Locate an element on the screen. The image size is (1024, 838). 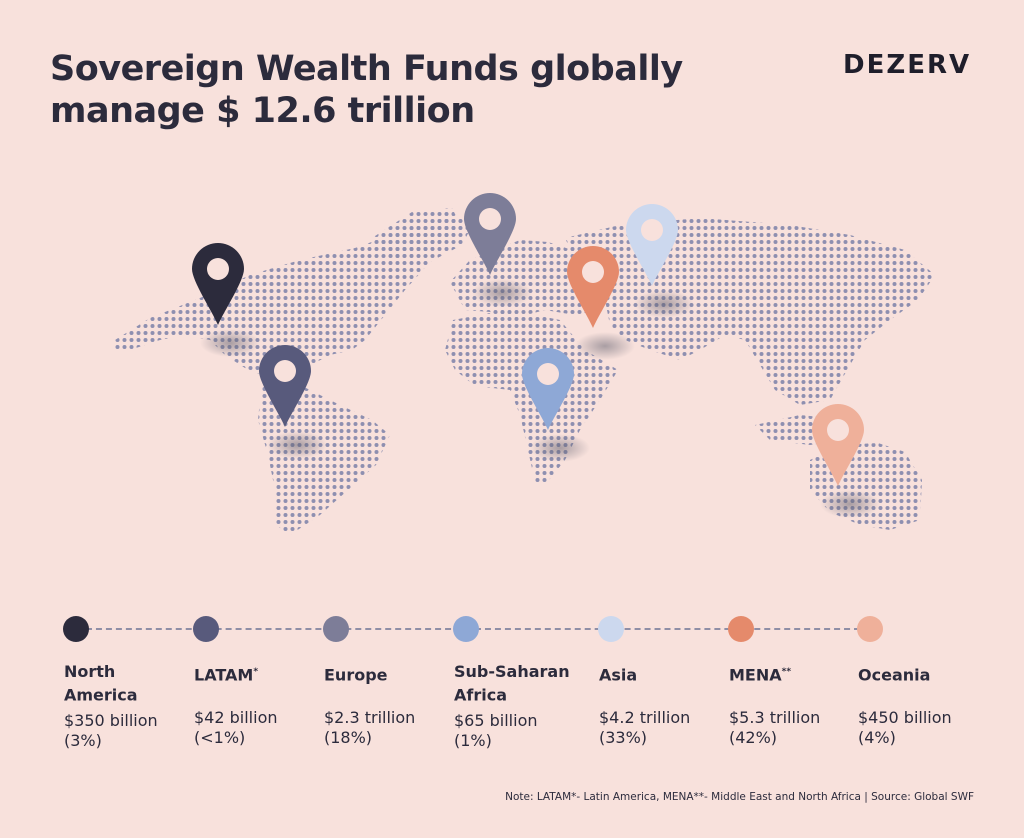
brand-logo: DEZERV is located at coordinates (907, 65).